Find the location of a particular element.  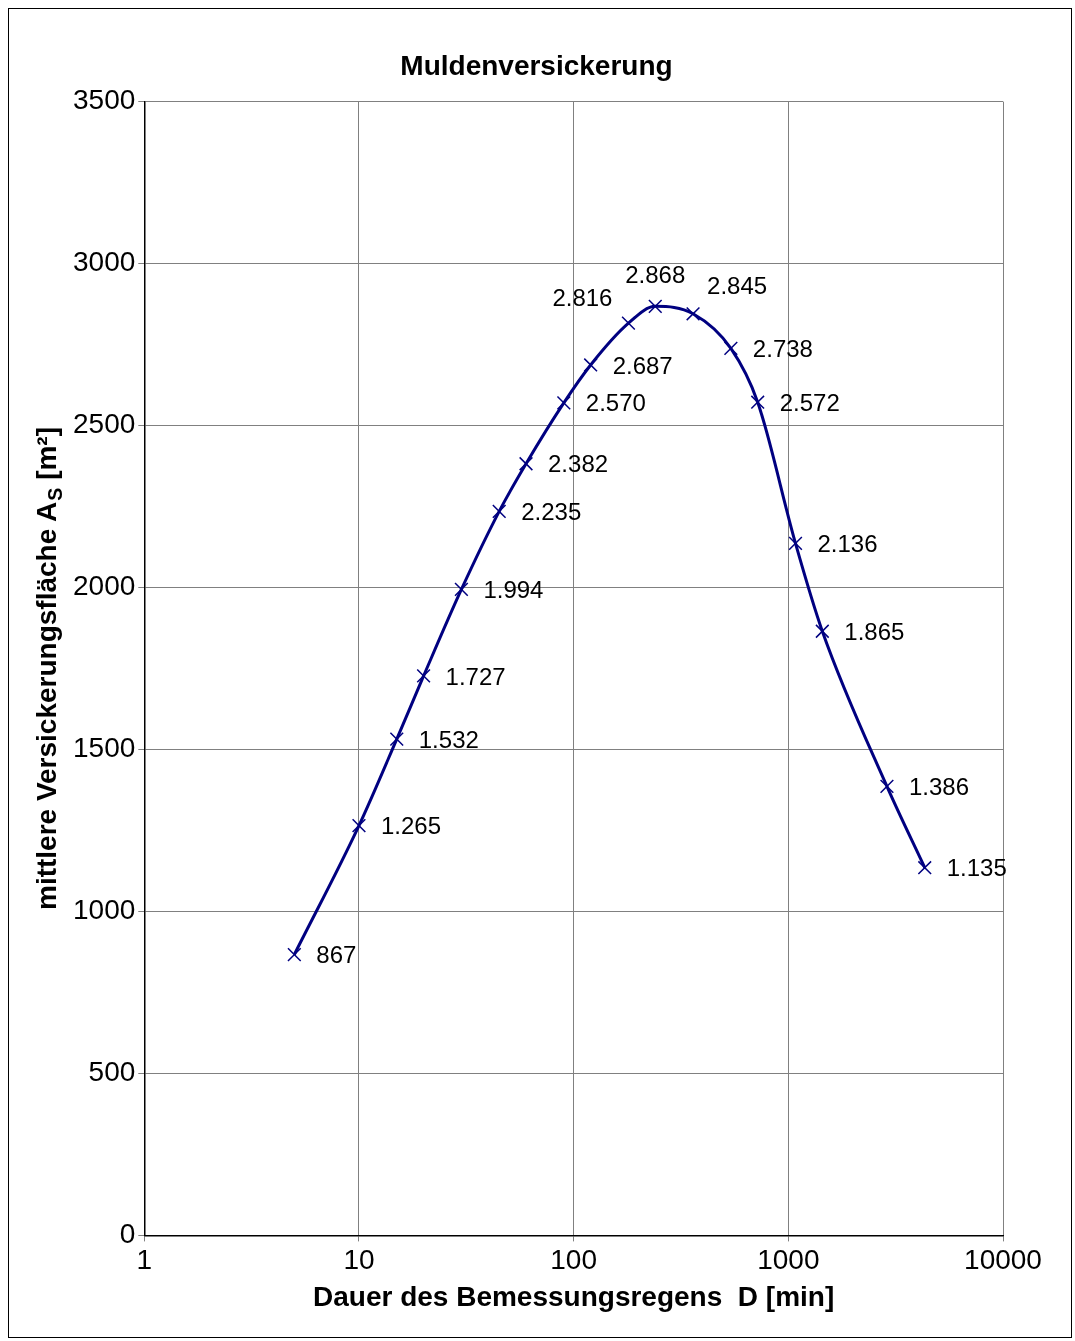

data-label: 1.532 is located at coordinates (448, 739).